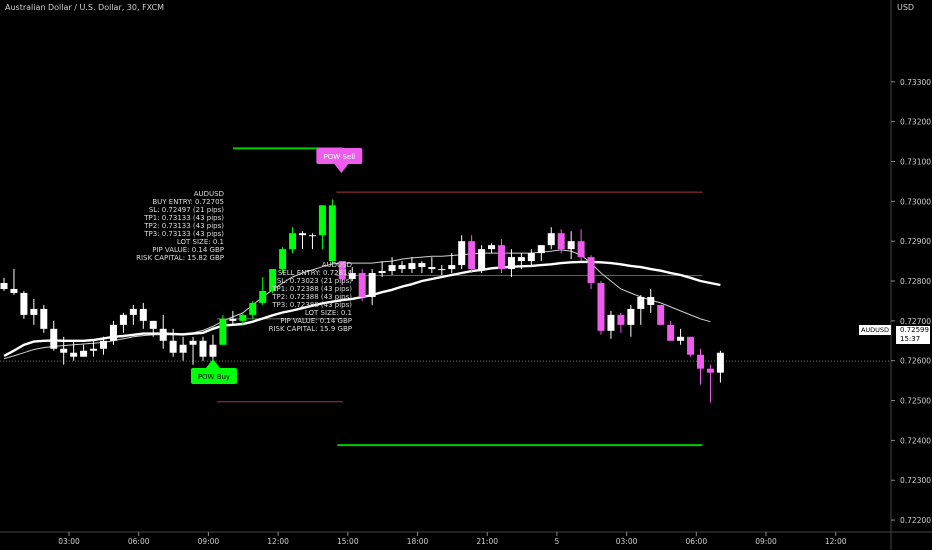  I want to click on symbol-tag: AUDUSD, so click(875, 330).